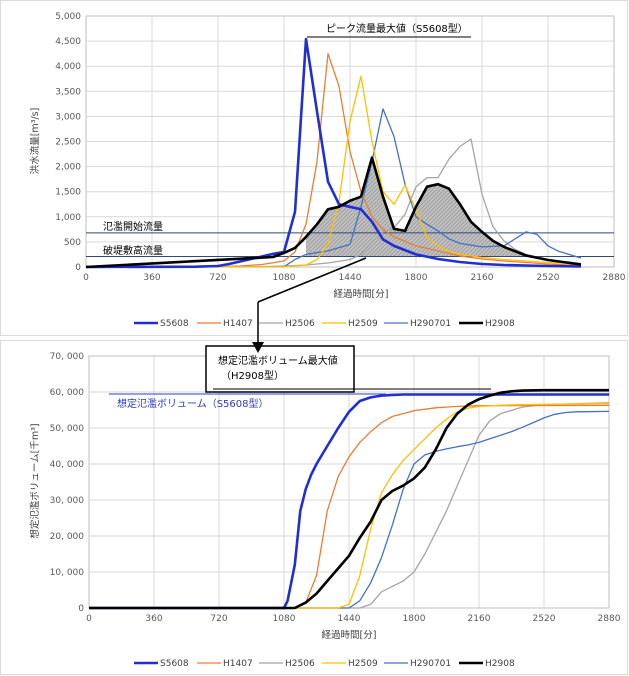  Describe the element at coordinates (68, 67) in the screenshot. I see `y-tick-label: 4,000` at that location.